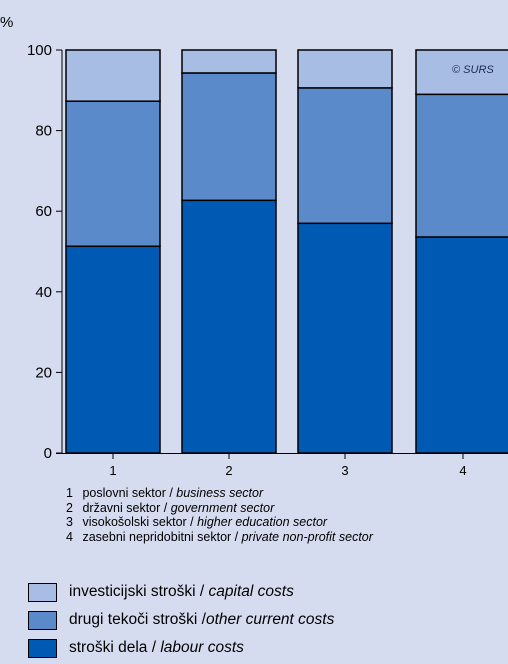 The height and width of the screenshot is (664, 508). What do you see at coordinates (473, 70) in the screenshot?
I see `copyright-label: © SURS` at bounding box center [473, 70].